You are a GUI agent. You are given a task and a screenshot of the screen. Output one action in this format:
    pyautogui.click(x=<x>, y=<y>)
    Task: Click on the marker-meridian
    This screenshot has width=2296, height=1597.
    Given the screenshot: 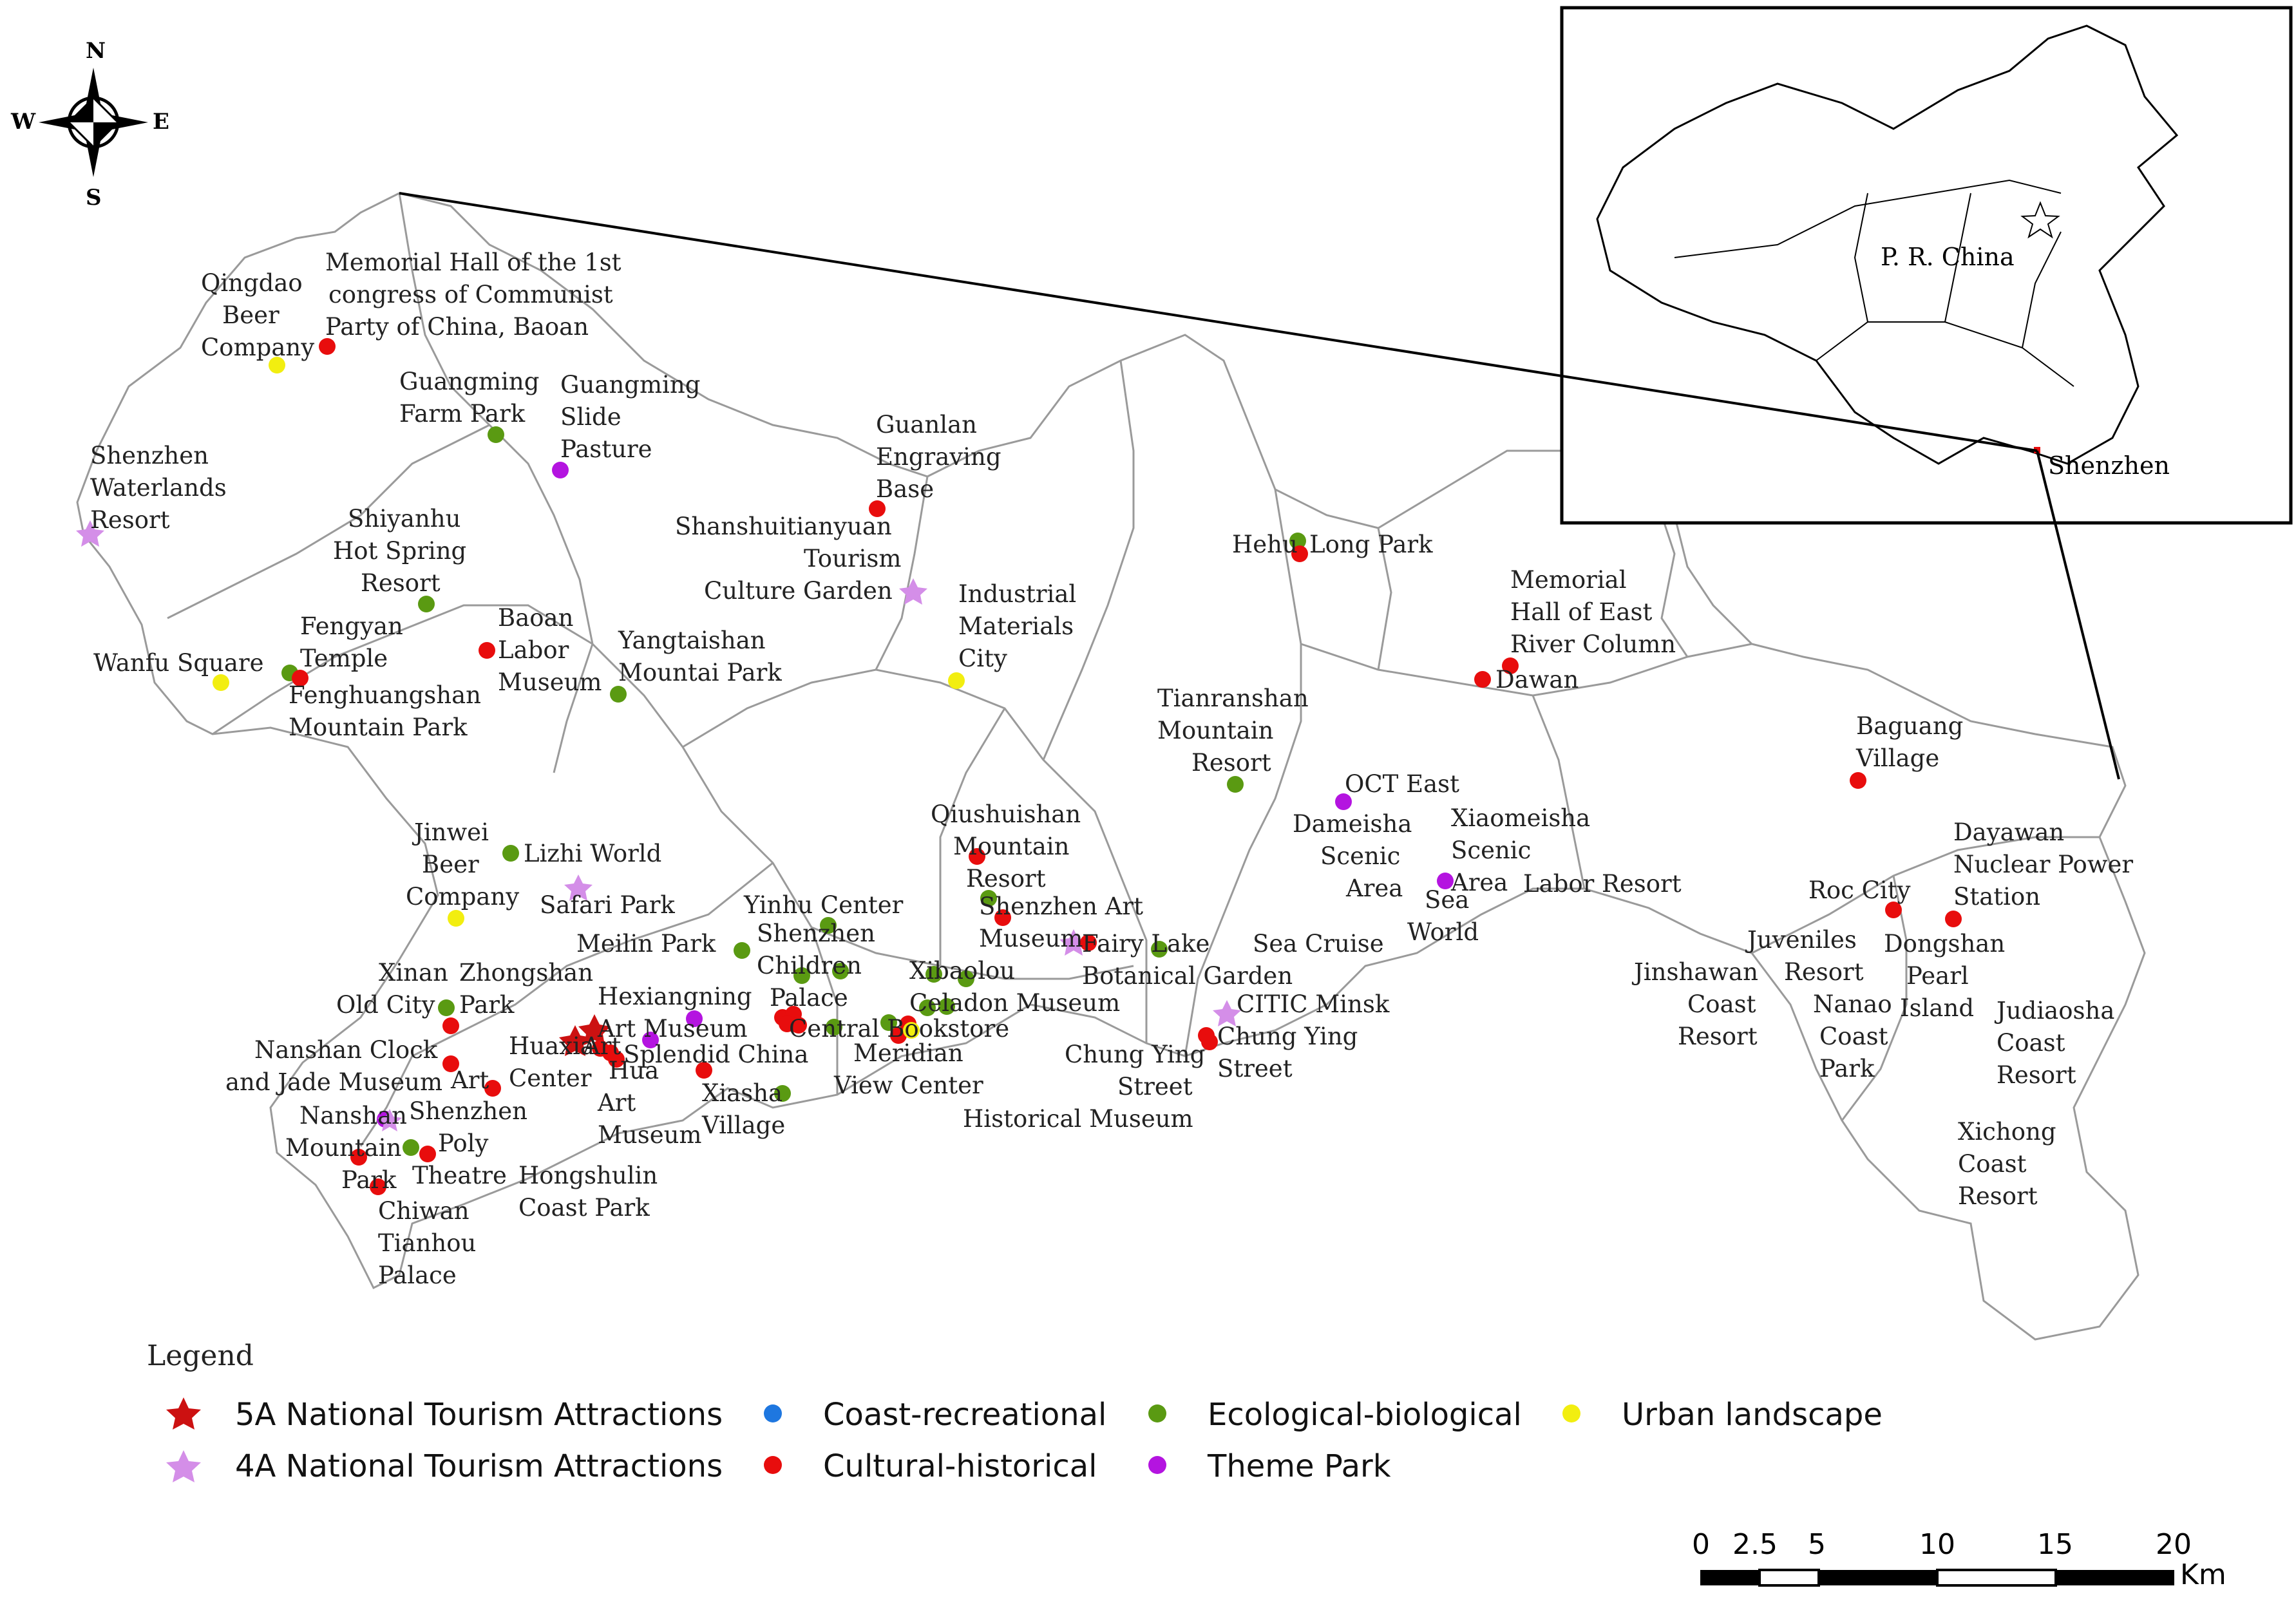 What is the action you would take?
    pyautogui.click(x=898, y=1035)
    